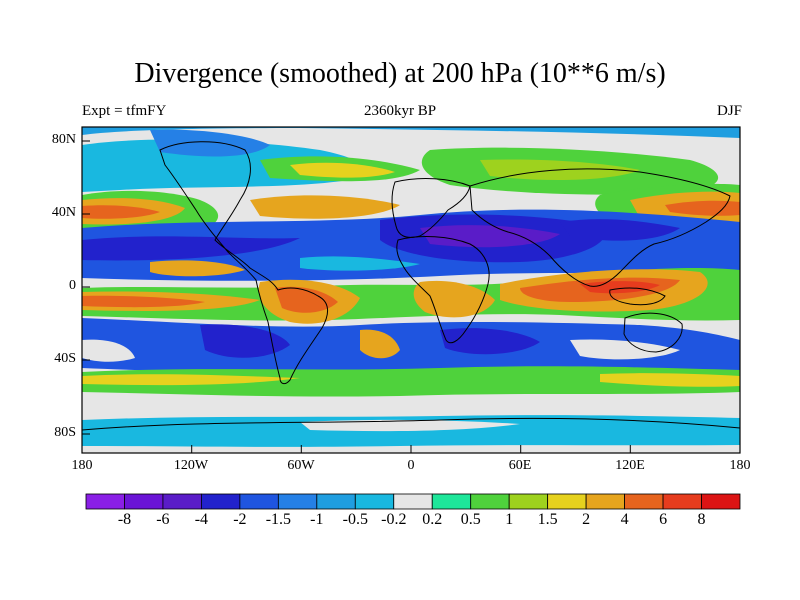 The image size is (800, 600). I want to click on colorbar-tick-label: -4, so click(201, 519).